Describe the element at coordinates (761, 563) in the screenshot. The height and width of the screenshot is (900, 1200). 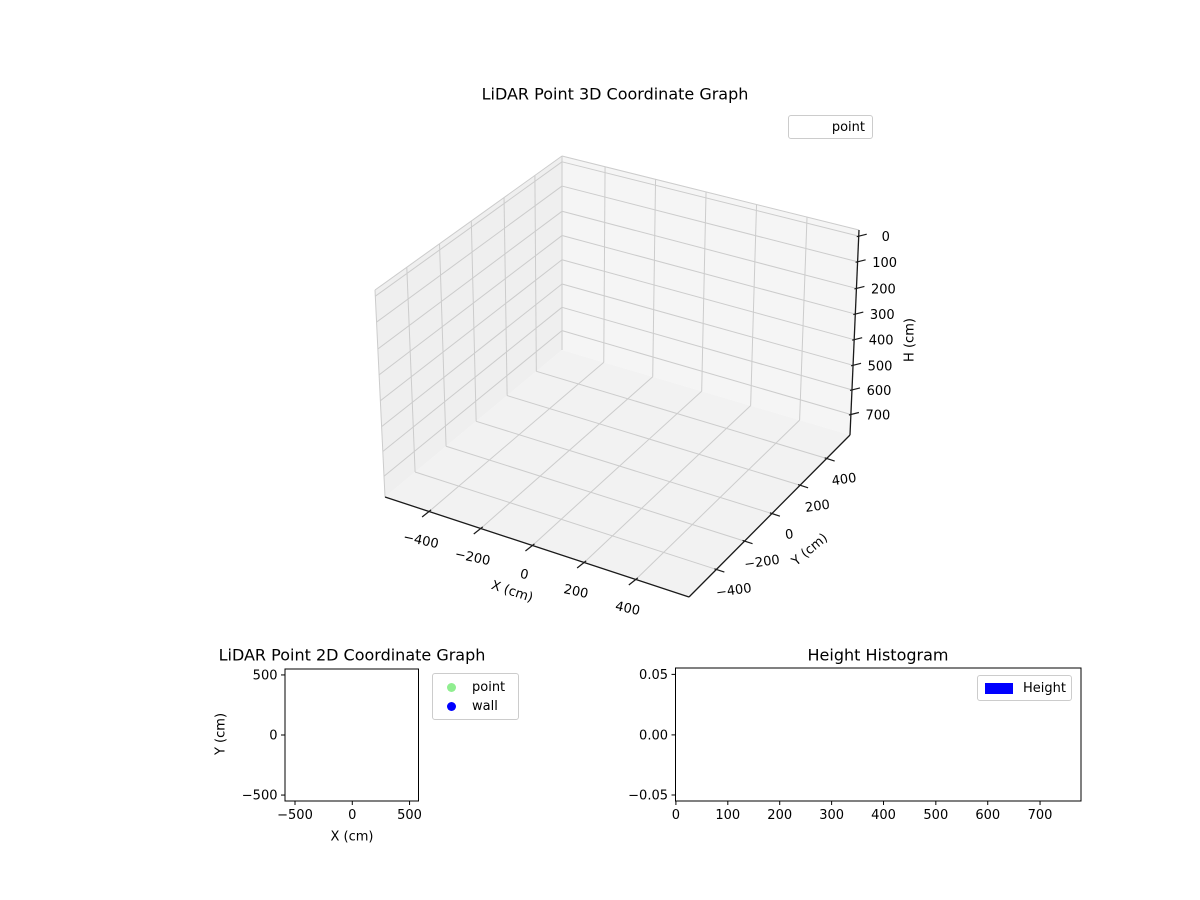
I see `plot3d-y-tick-label: −200` at that location.